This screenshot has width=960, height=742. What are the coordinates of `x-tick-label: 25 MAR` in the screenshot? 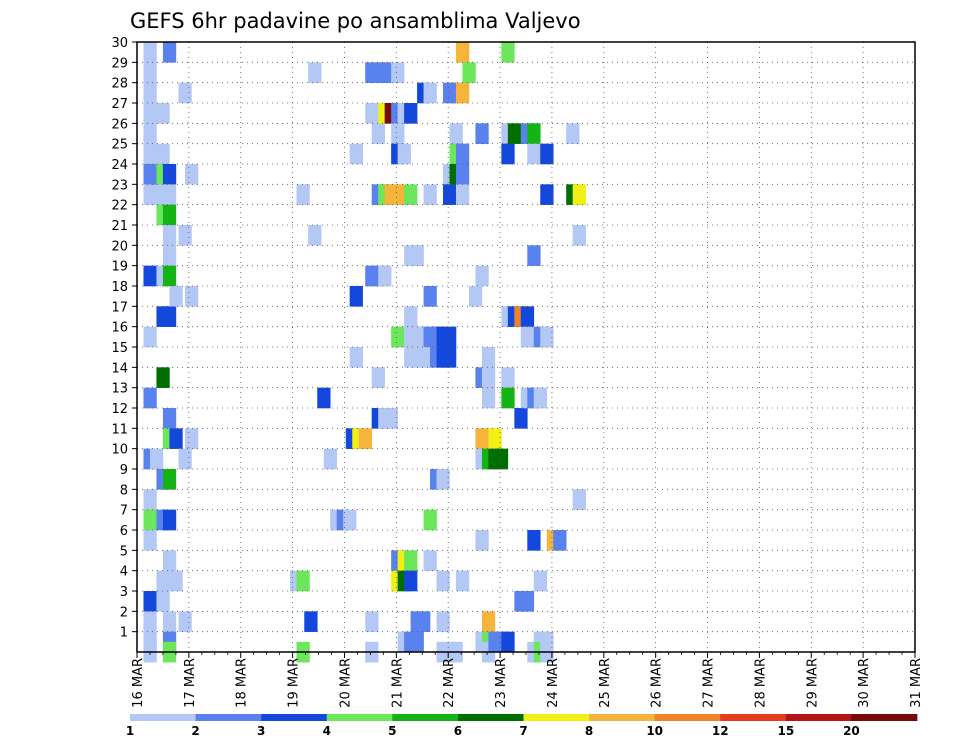 It's located at (605, 683).